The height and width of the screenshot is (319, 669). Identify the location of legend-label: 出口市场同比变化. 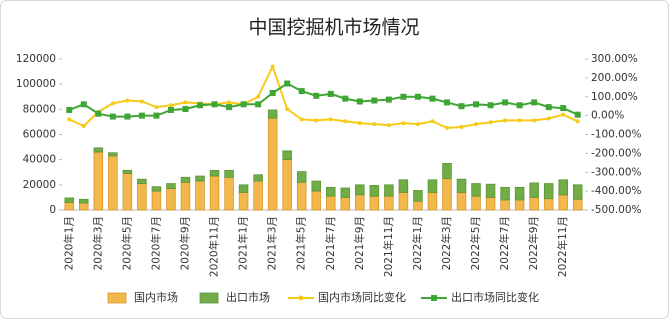
(495, 297).